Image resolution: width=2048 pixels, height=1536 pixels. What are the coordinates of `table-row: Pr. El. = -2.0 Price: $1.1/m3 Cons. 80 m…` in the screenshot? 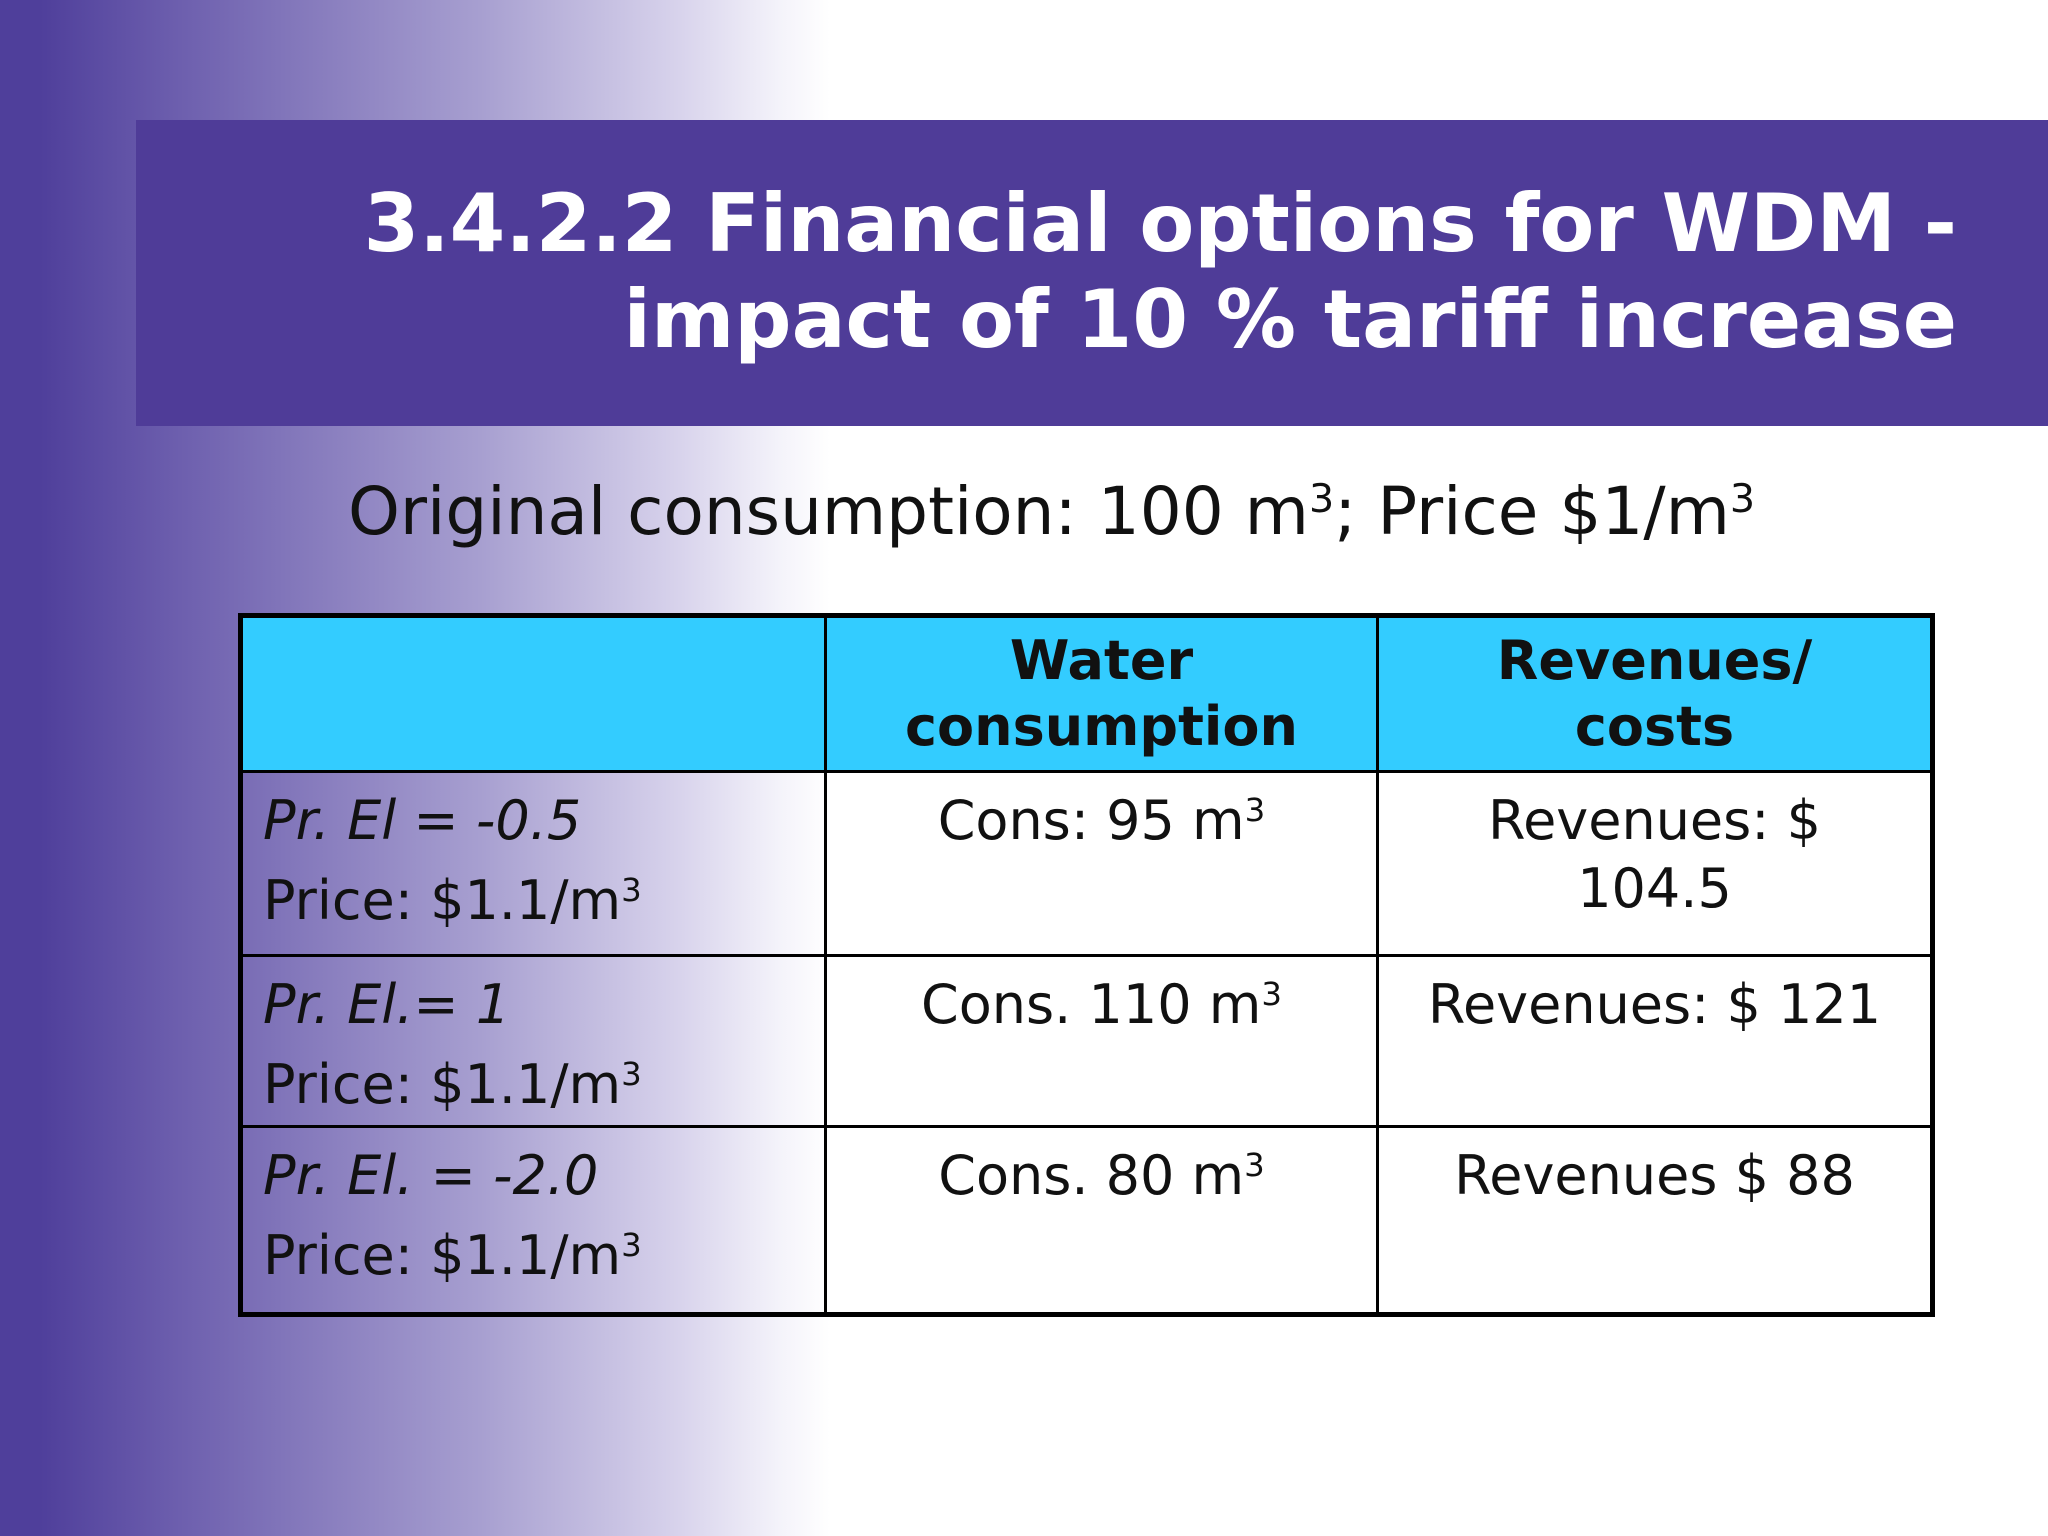 It's located at (1086, 1220).